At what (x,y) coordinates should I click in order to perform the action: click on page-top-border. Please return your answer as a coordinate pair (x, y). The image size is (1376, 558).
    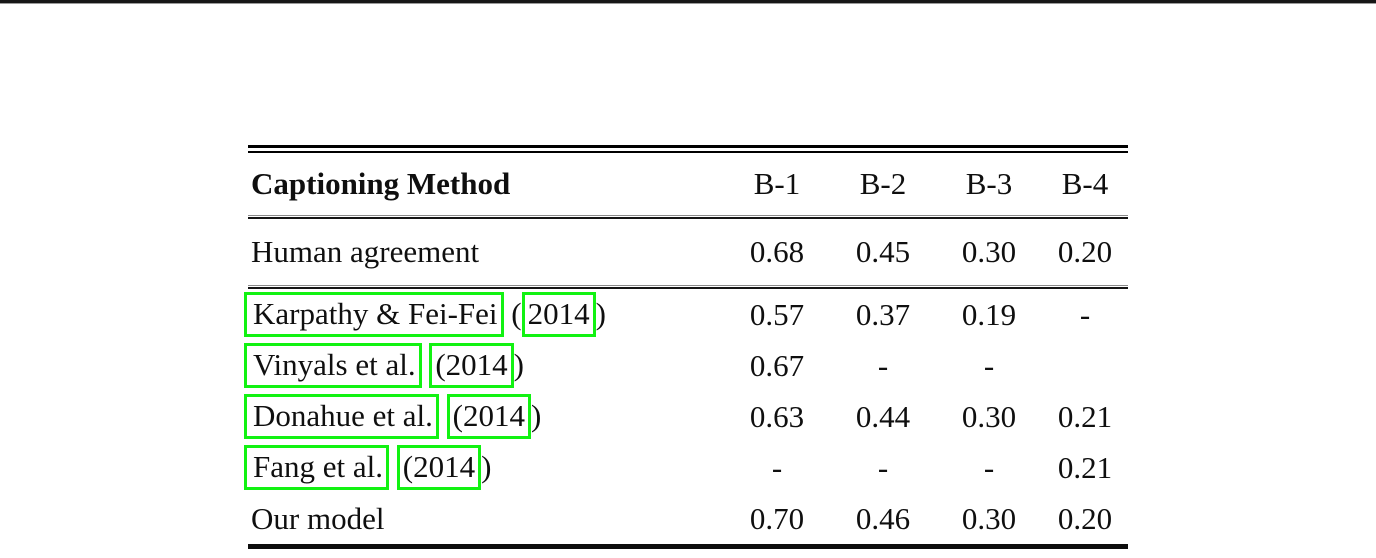
    Looking at the image, I should click on (688, 2).